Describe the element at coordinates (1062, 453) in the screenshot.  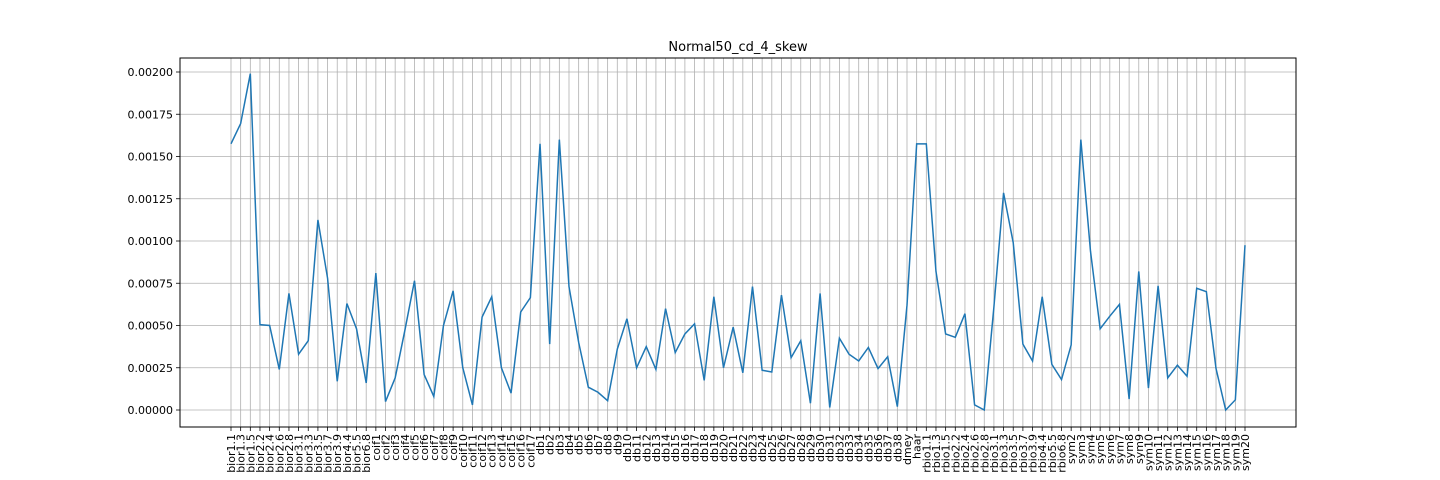
I see `x-tick-label: rbio6.8` at that location.